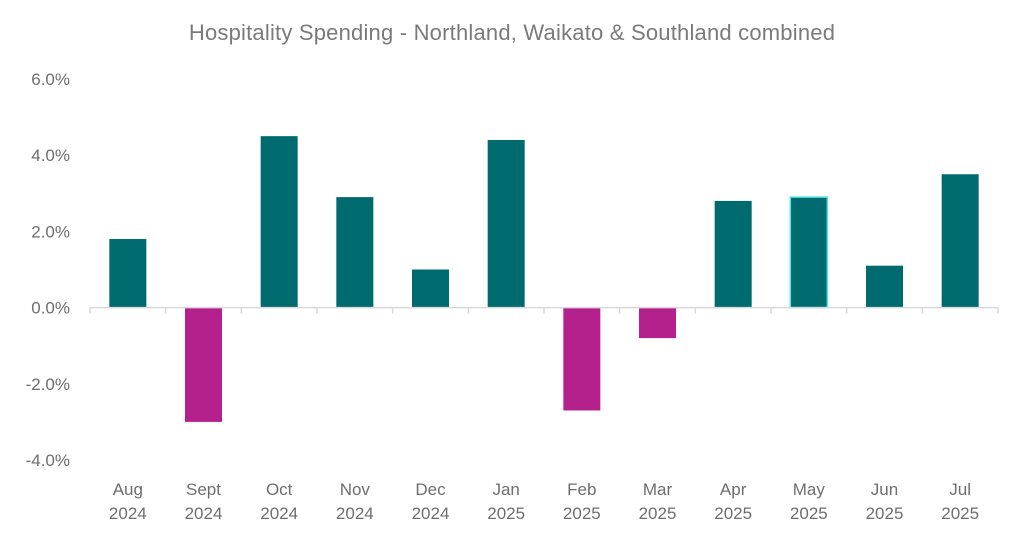 This screenshot has height=546, width=1024. Describe the element at coordinates (48, 270) in the screenshot. I see `y-axis-ticks: 6.0% 4.0% 2.0% 0.0% -2.0% -4.0%` at that location.